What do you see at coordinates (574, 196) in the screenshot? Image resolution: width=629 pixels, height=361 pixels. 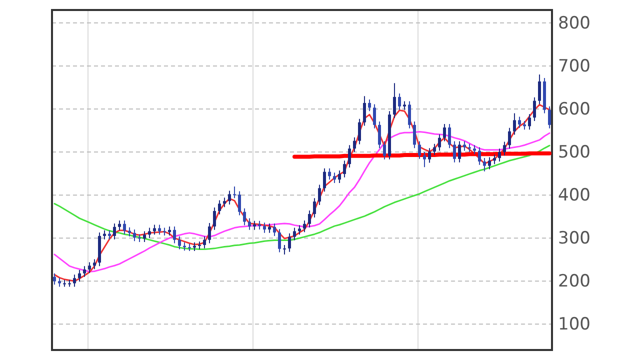 I see `y-tick-label: 400` at bounding box center [574, 196].